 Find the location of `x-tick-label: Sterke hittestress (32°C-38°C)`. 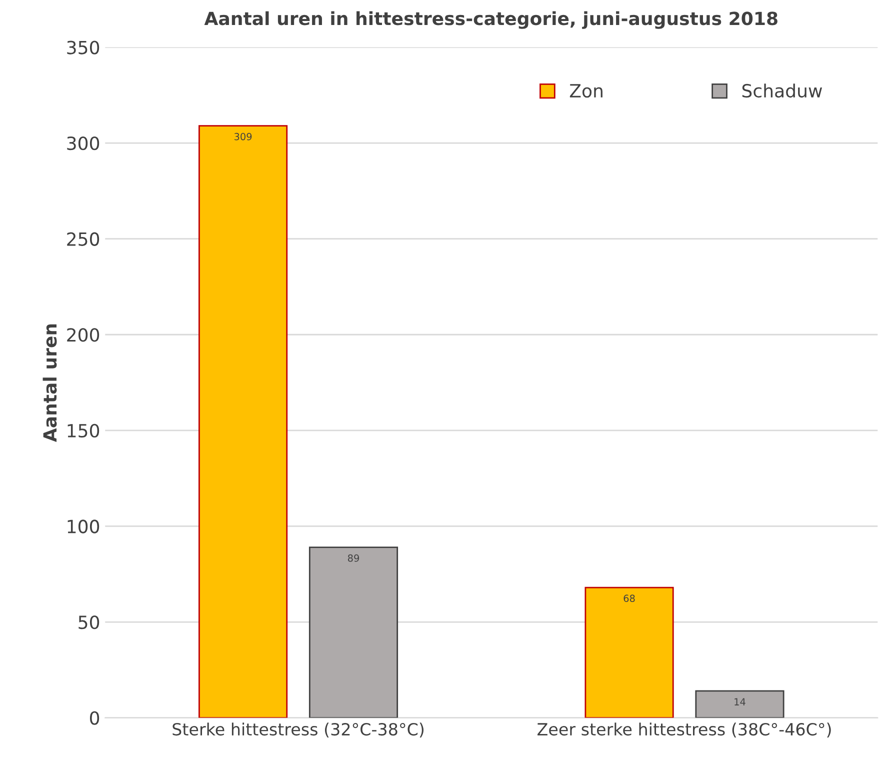

x-tick-label: Sterke hittestress (32°C-38°C) is located at coordinates (298, 730).